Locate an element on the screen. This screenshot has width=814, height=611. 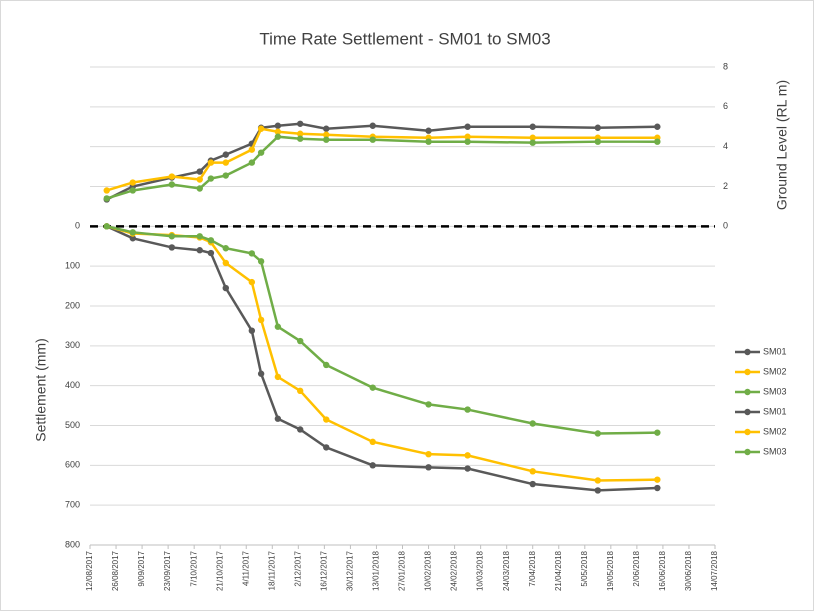
y2-axis-label: Ground Level (RL m) is located at coordinates (782, 145).